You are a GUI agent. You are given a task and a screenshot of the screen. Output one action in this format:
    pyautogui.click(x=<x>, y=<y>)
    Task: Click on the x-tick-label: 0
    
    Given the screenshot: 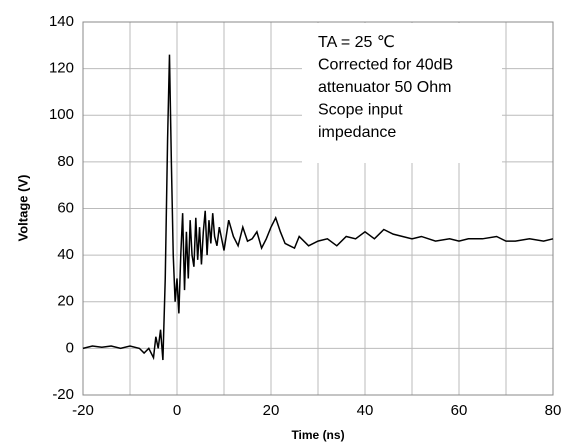 What is the action you would take?
    pyautogui.click(x=177, y=410)
    